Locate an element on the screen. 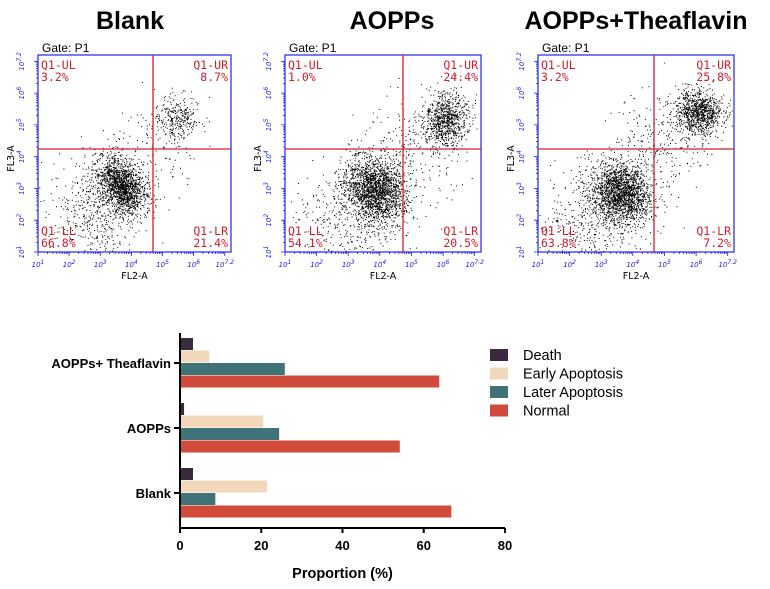  quadrant-percent-q1-ur: 24.4% is located at coordinates (460, 77).